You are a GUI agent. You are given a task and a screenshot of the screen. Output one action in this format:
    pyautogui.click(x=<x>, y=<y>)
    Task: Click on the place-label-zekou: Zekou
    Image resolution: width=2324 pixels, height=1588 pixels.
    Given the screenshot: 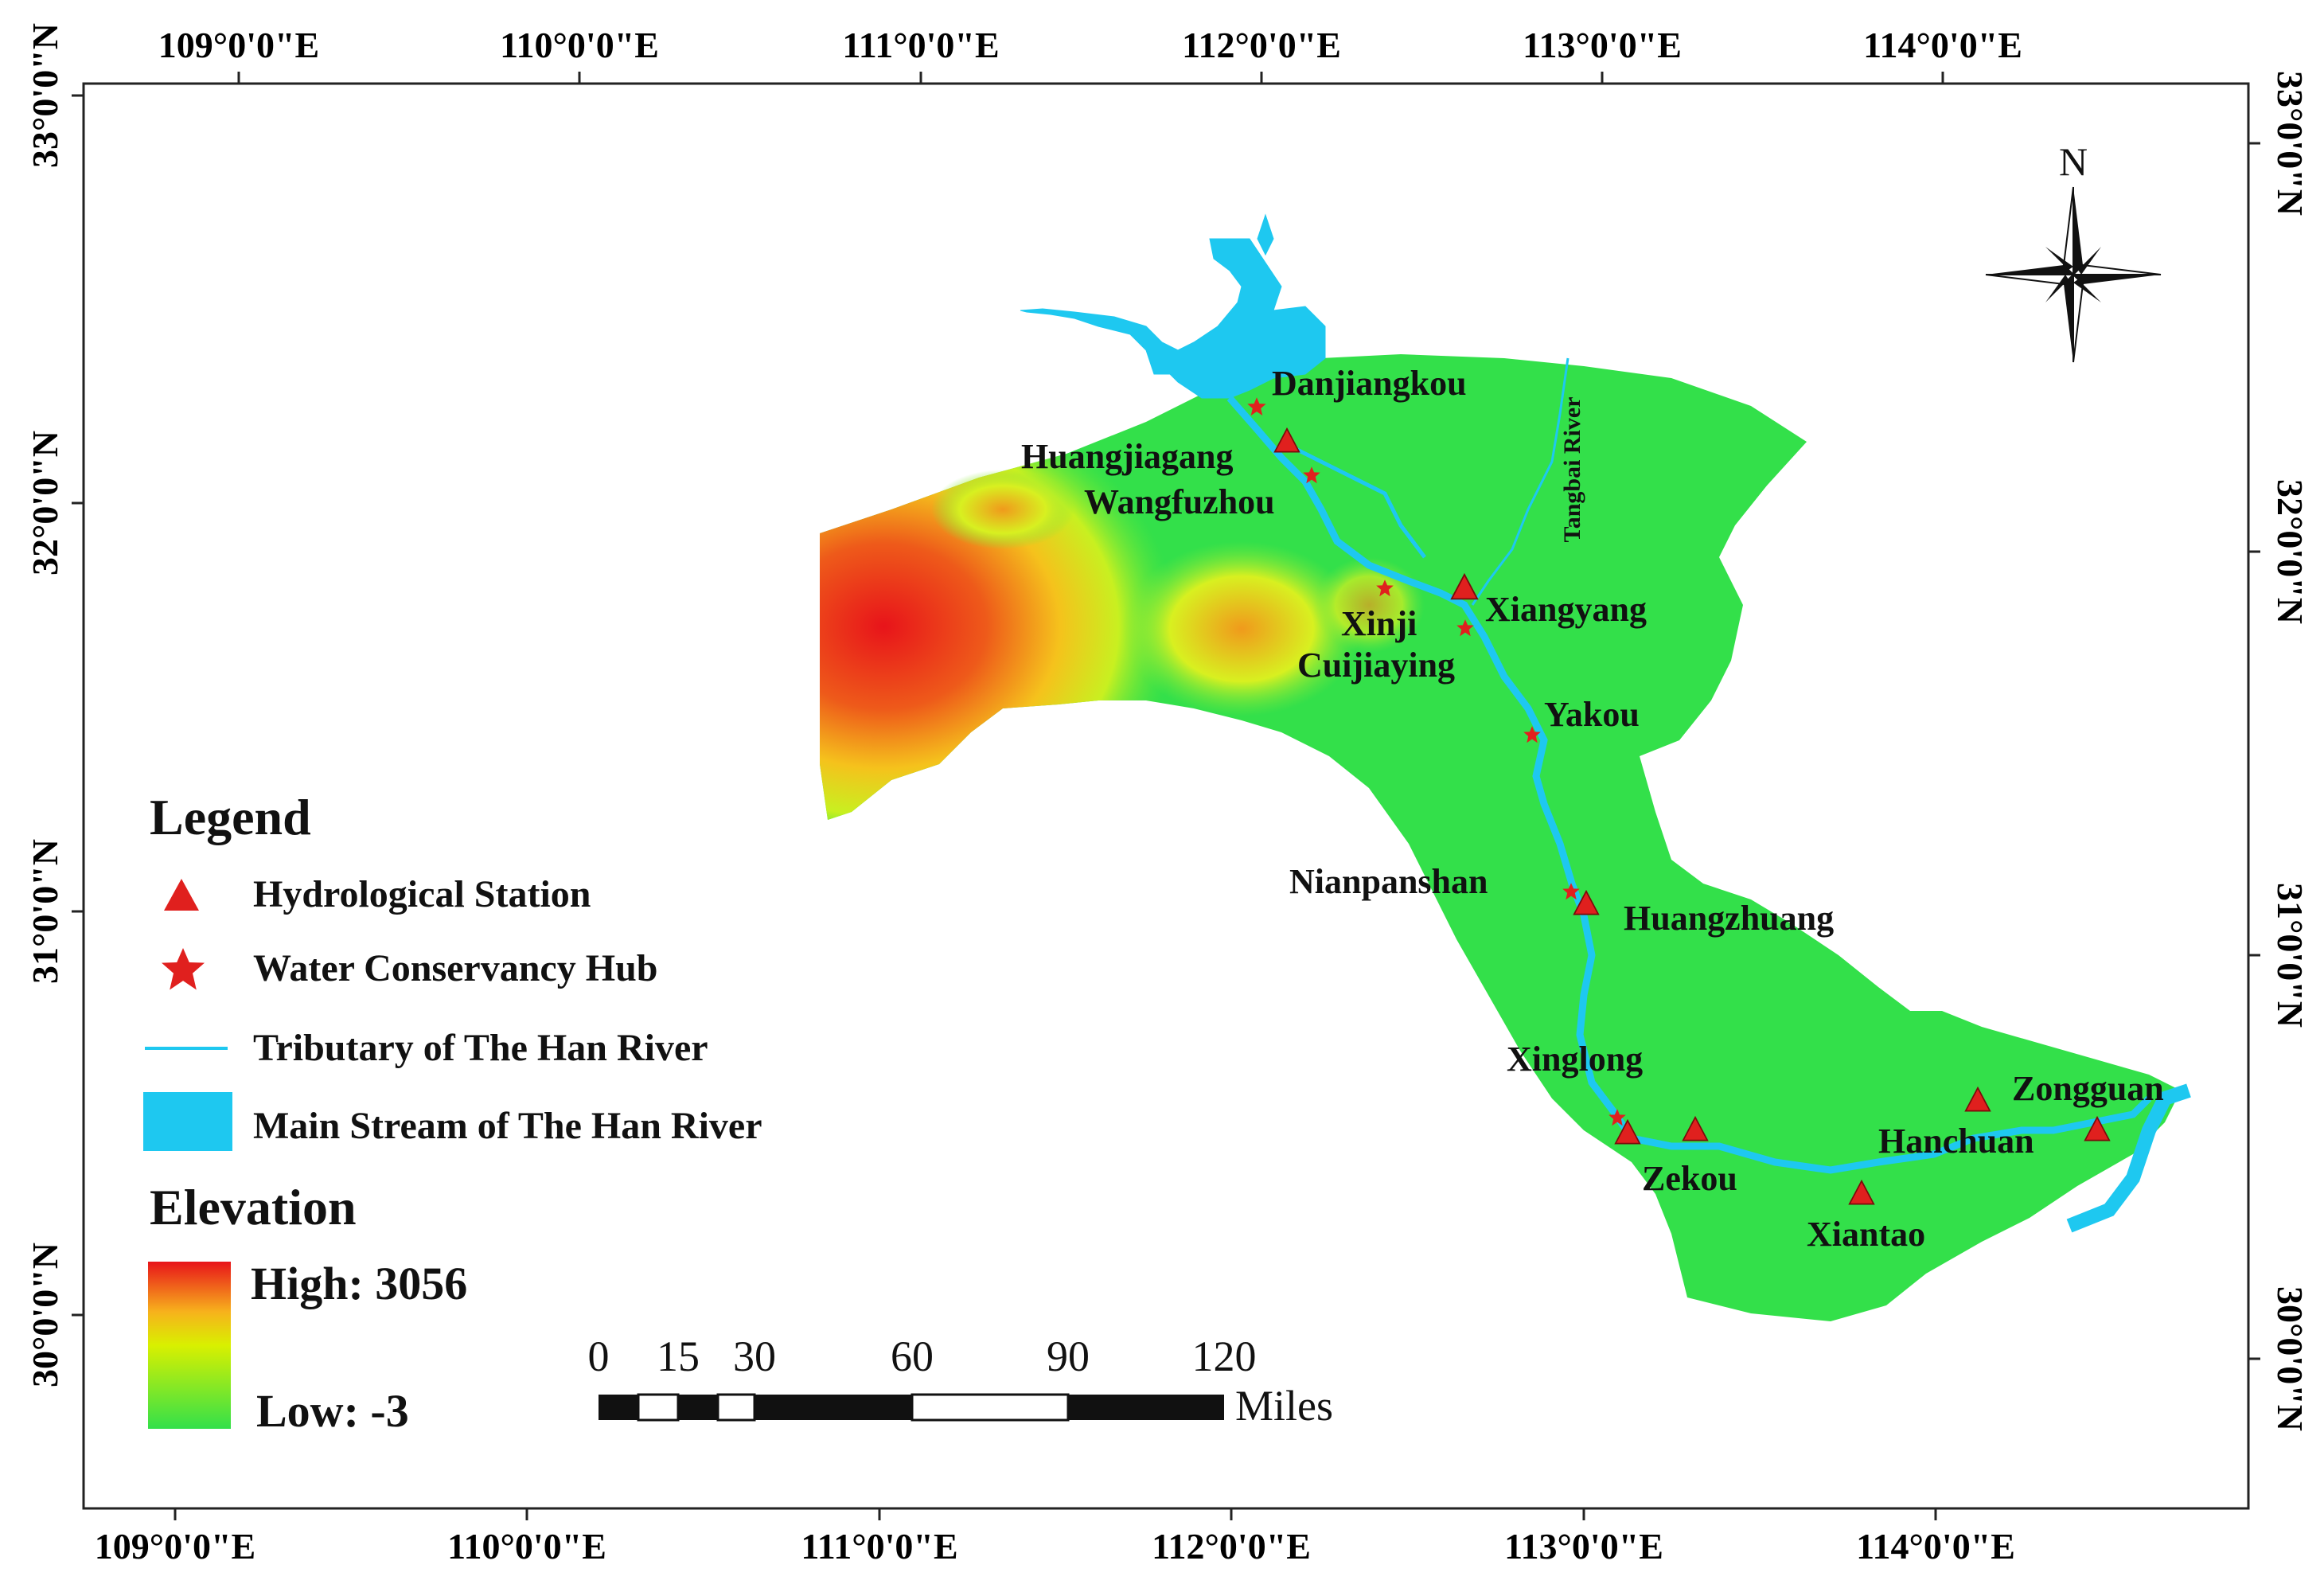 What is the action you would take?
    pyautogui.click(x=1690, y=1178)
    